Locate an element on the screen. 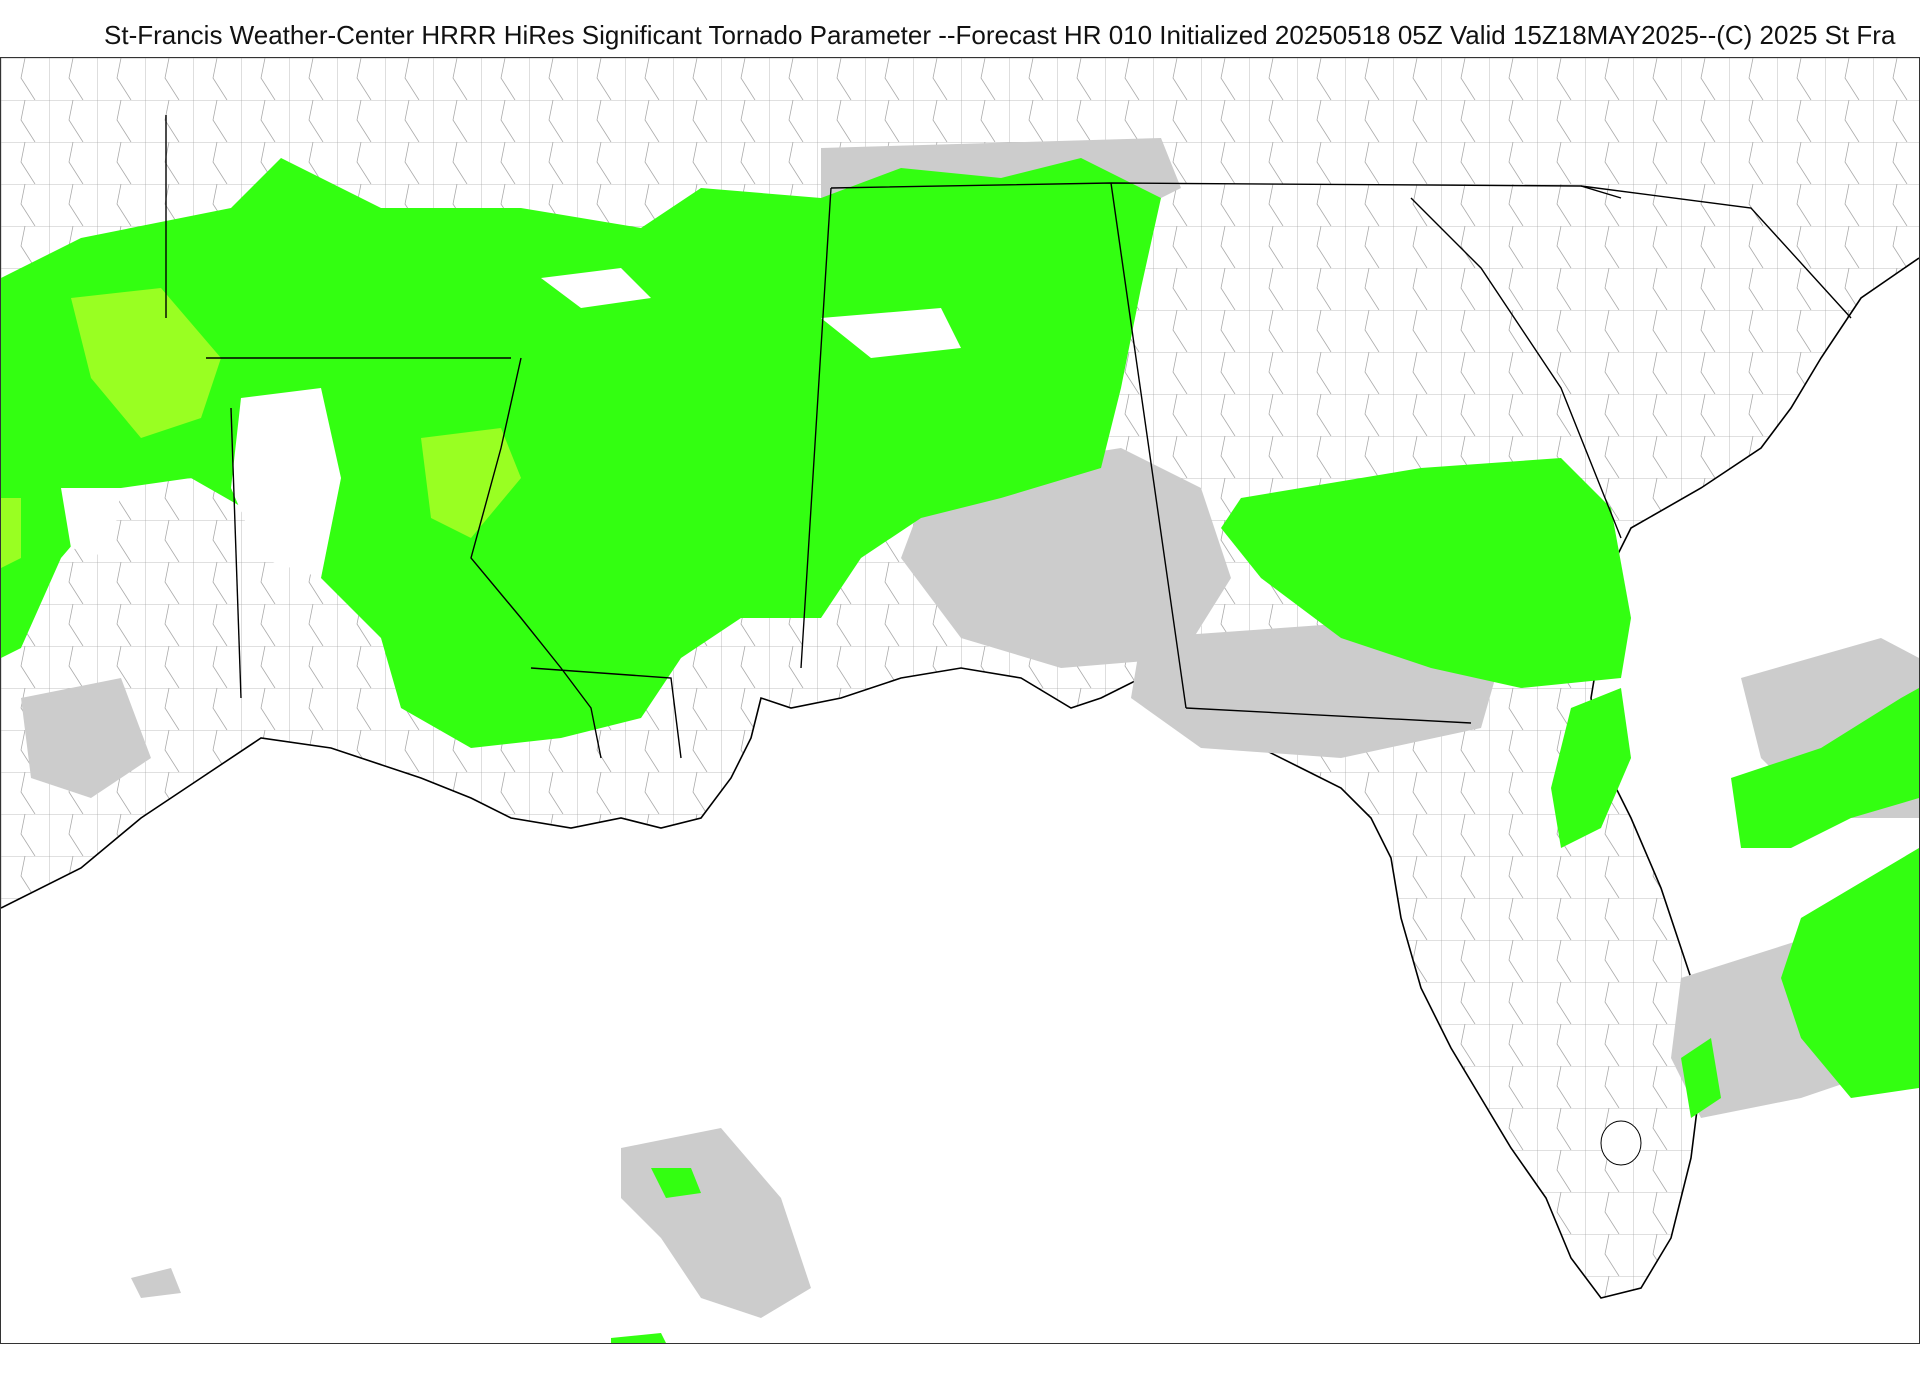 The width and height of the screenshot is (1920, 1400). grey-region-gulf-small is located at coordinates (156, 1283).